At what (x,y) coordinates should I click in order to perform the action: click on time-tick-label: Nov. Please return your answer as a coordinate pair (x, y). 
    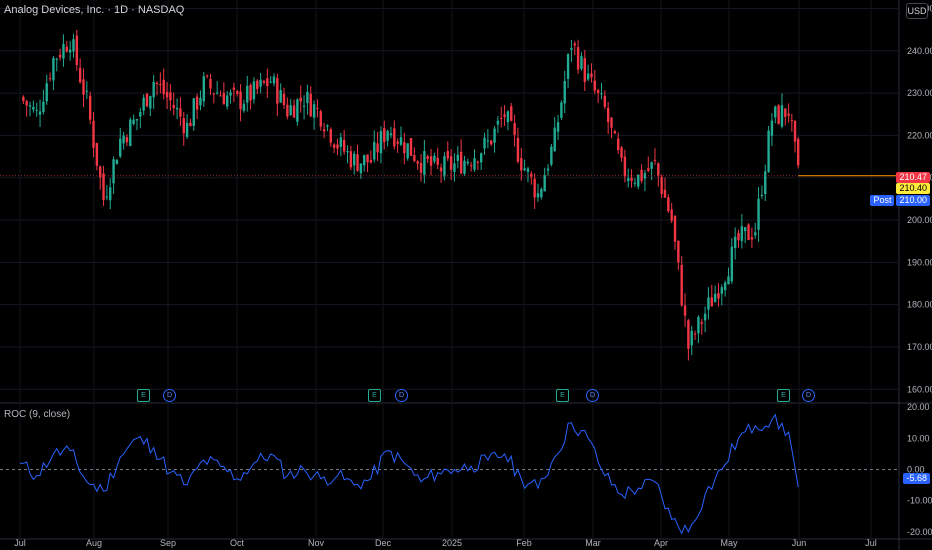
    Looking at the image, I should click on (316, 543).